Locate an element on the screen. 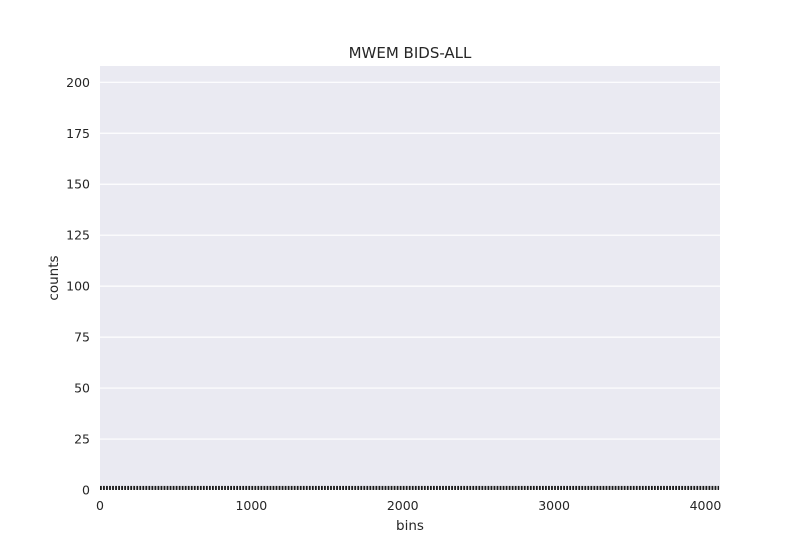 Image resolution: width=800 pixels, height=550 pixels. y-tick-label: 75 is located at coordinates (82, 337).